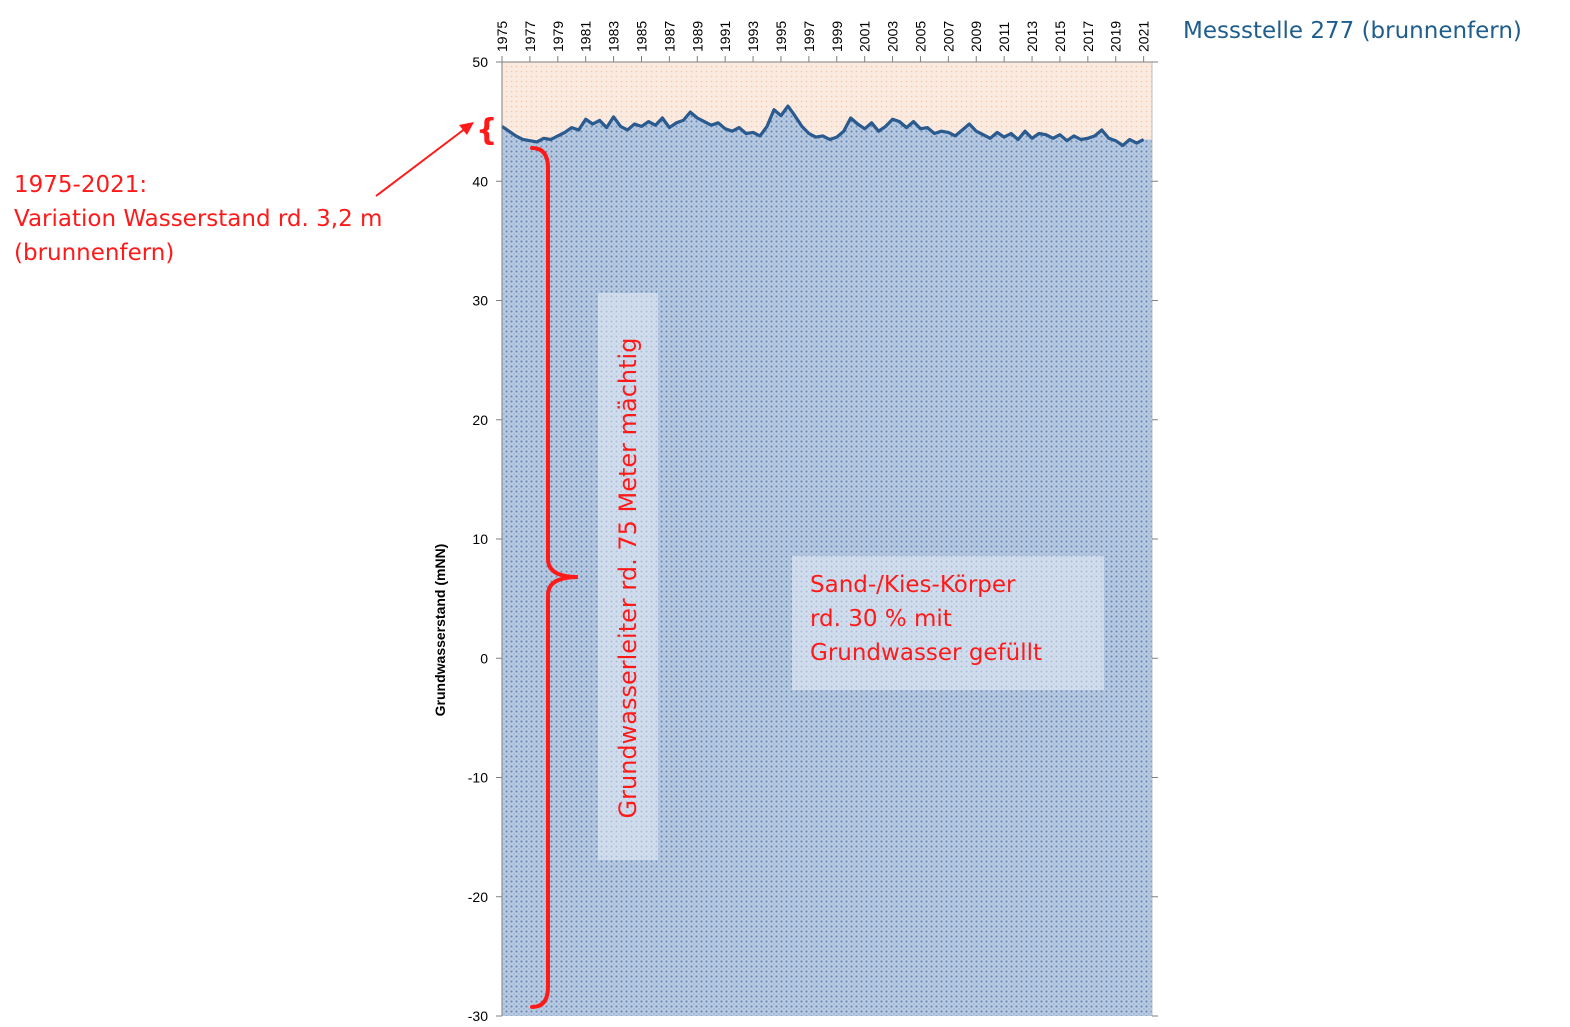 The image size is (1570, 1027). Describe the element at coordinates (94, 253) in the screenshot. I see `variation-line-3: (brunnenfern)` at that location.